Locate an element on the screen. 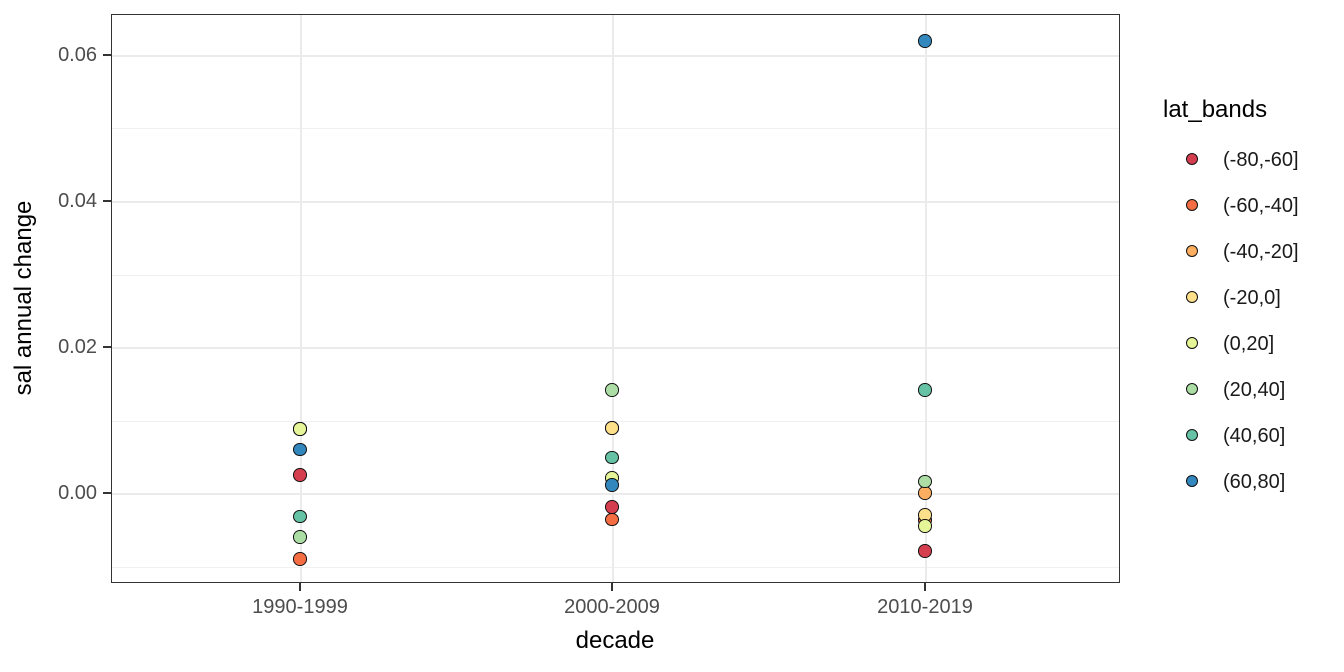 This screenshot has height=672, width=1344. legend-label: (-80,-60] is located at coordinates (1261, 160).